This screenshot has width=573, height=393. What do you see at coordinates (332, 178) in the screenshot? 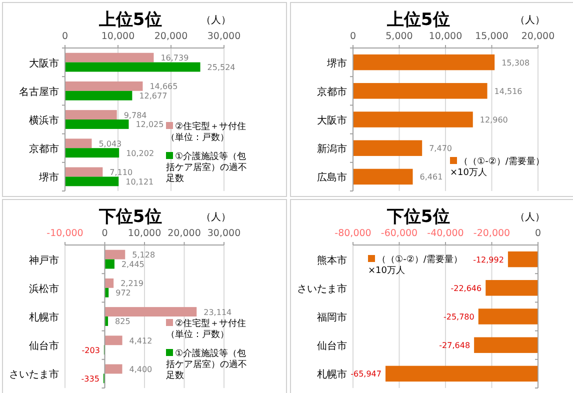
I see `y-tick-label: 広島市` at bounding box center [332, 178].